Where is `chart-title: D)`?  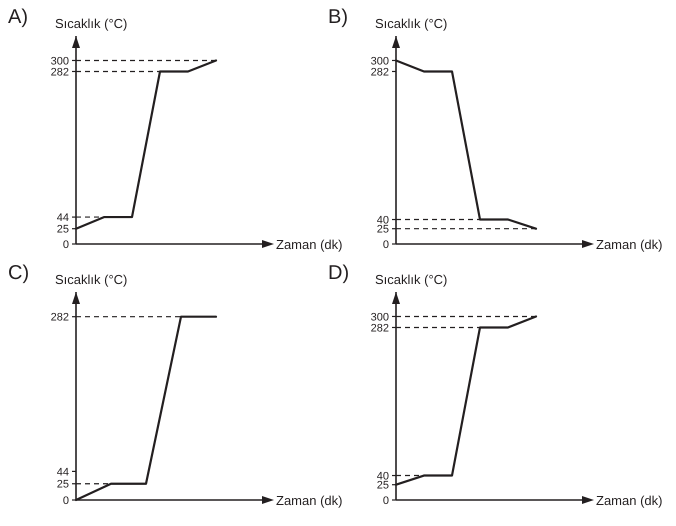
chart-title: D) is located at coordinates (339, 273).